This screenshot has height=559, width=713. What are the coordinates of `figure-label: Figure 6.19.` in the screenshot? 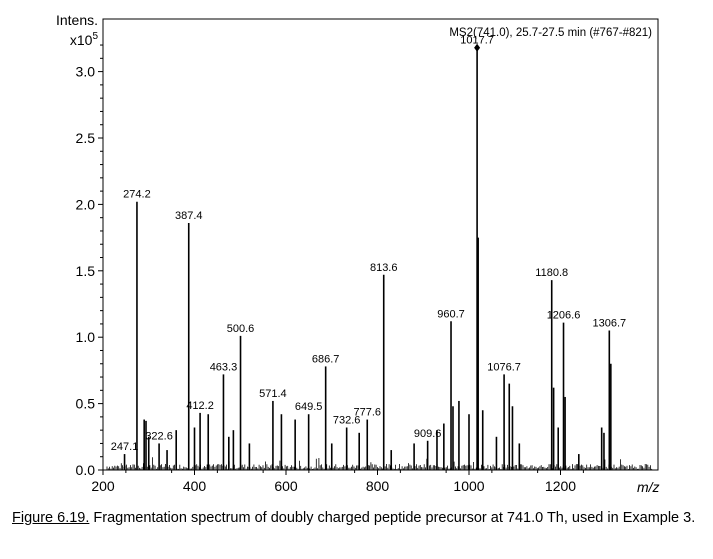 It's located at (51, 518).